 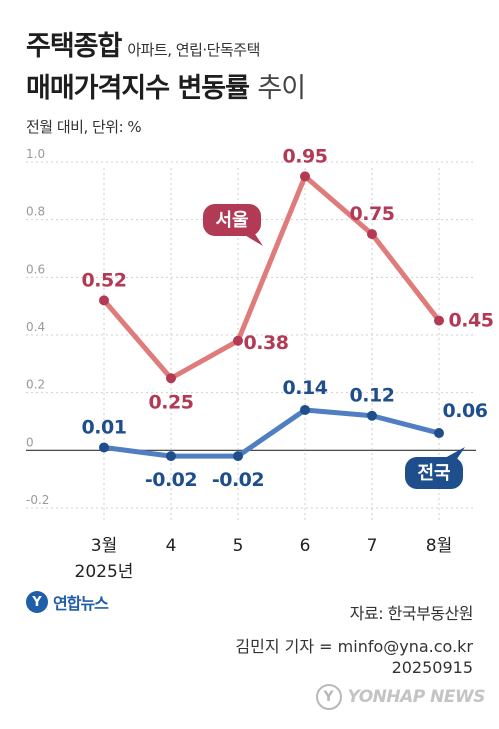 What do you see at coordinates (266, 343) in the screenshot?
I see `data-label: 0.38` at bounding box center [266, 343].